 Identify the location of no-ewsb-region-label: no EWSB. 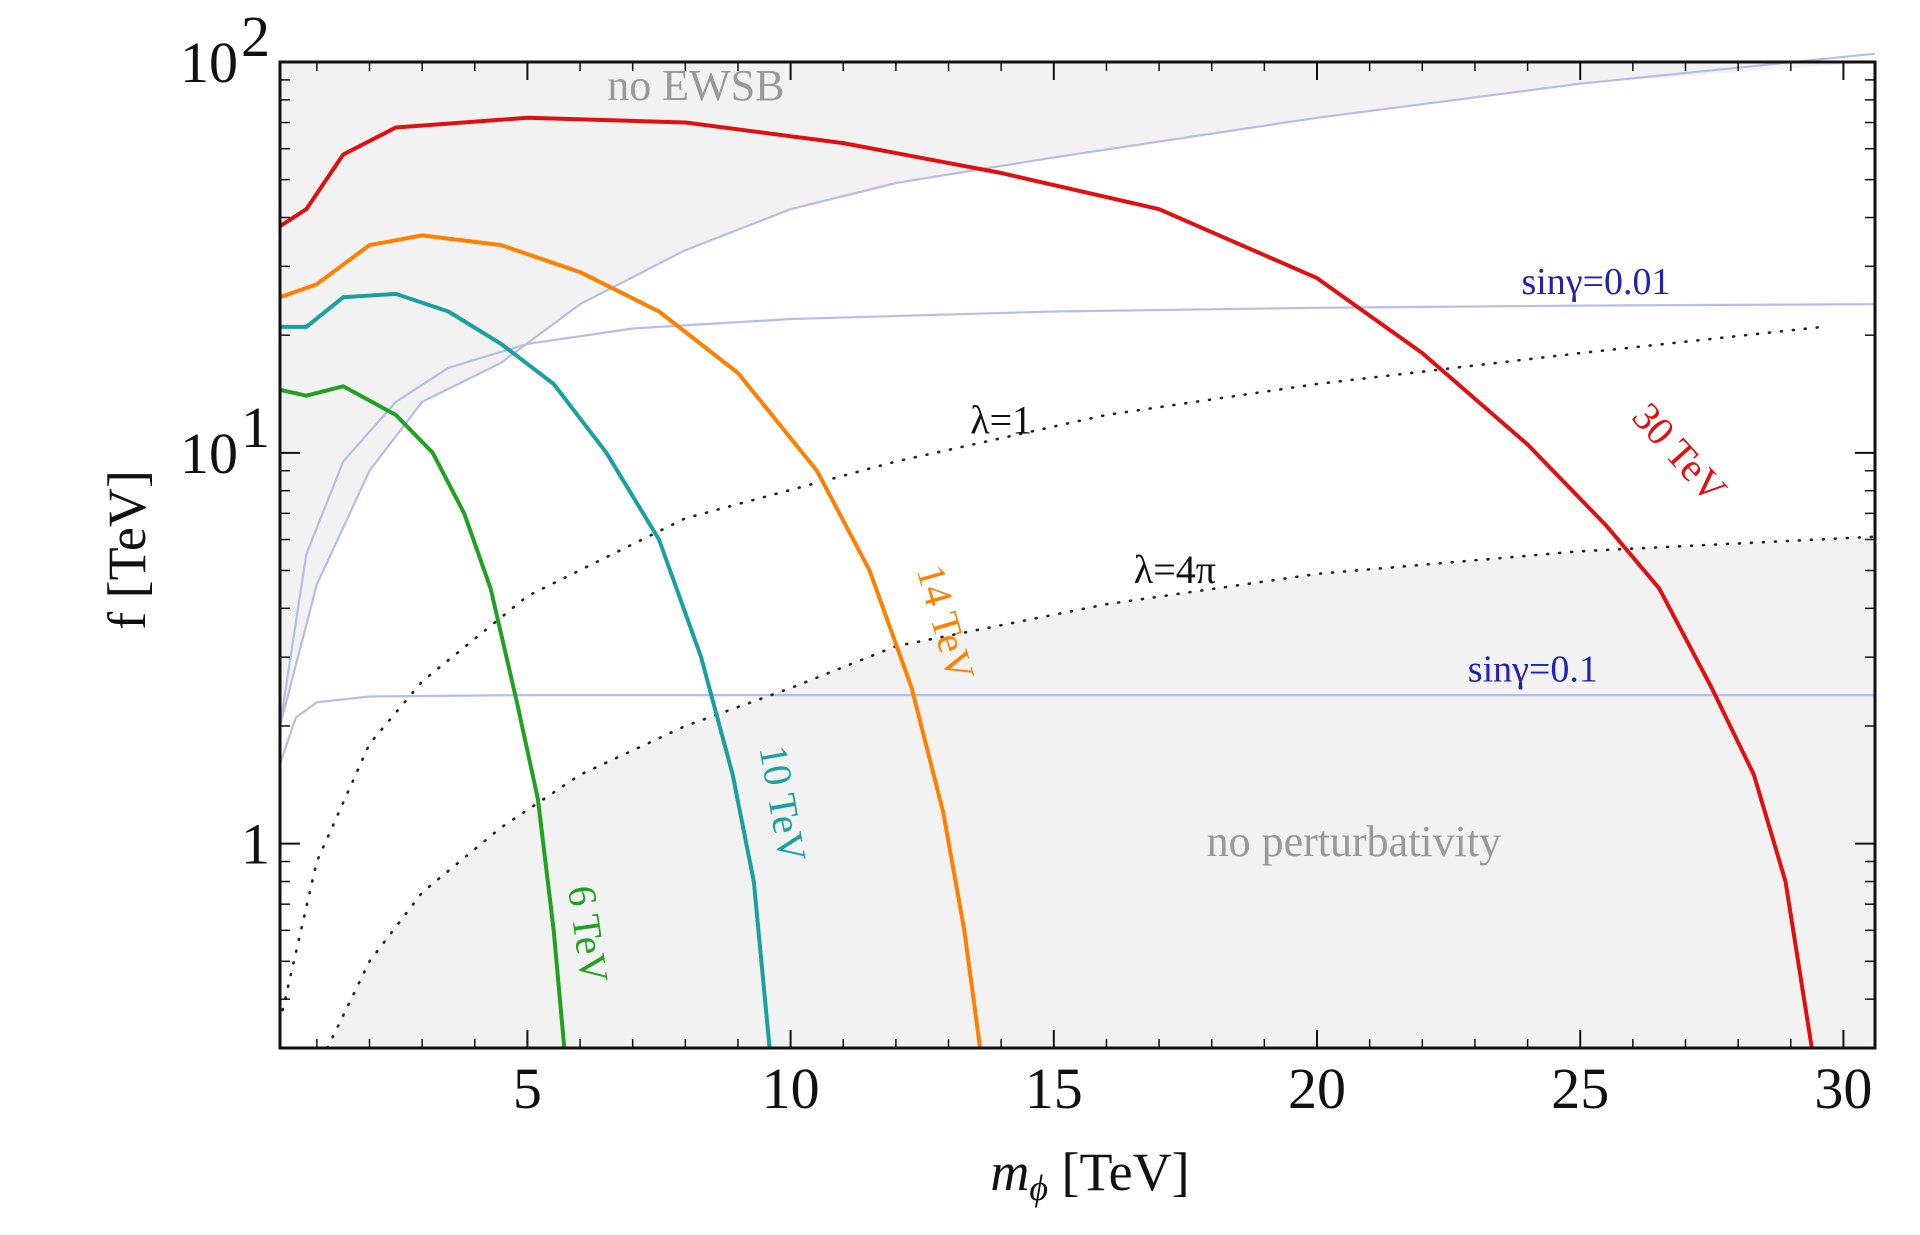
(695, 85).